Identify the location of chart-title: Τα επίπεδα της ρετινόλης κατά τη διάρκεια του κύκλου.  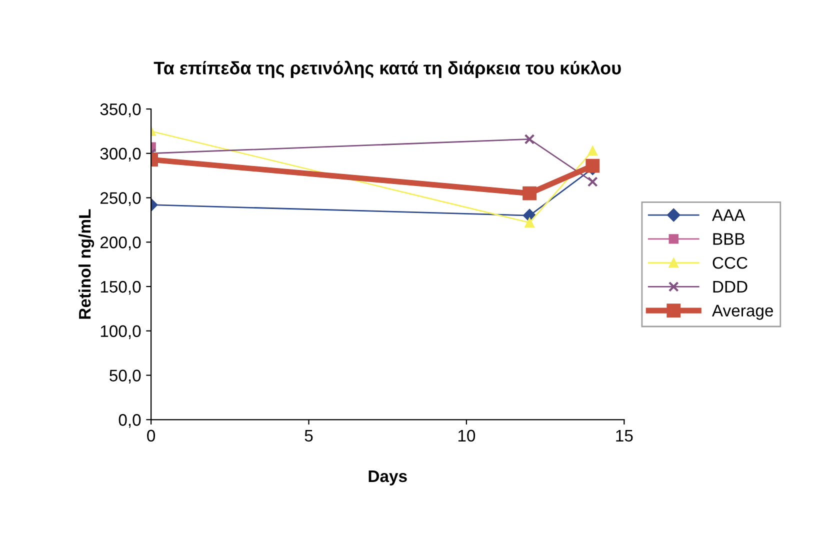
(387, 69).